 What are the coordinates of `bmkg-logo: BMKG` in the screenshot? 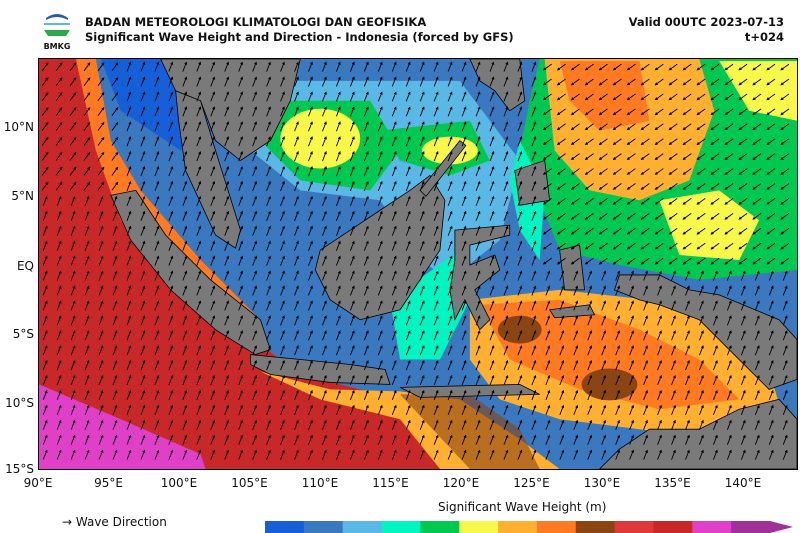 It's located at (57, 32).